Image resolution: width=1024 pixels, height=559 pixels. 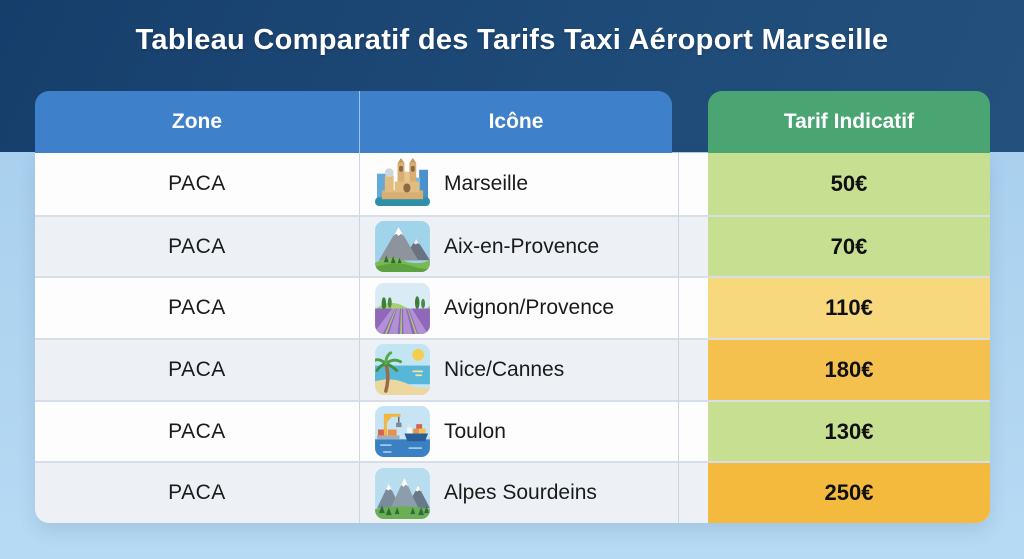 I want to click on city-label: Alpes Sourdeins, so click(x=520, y=493).